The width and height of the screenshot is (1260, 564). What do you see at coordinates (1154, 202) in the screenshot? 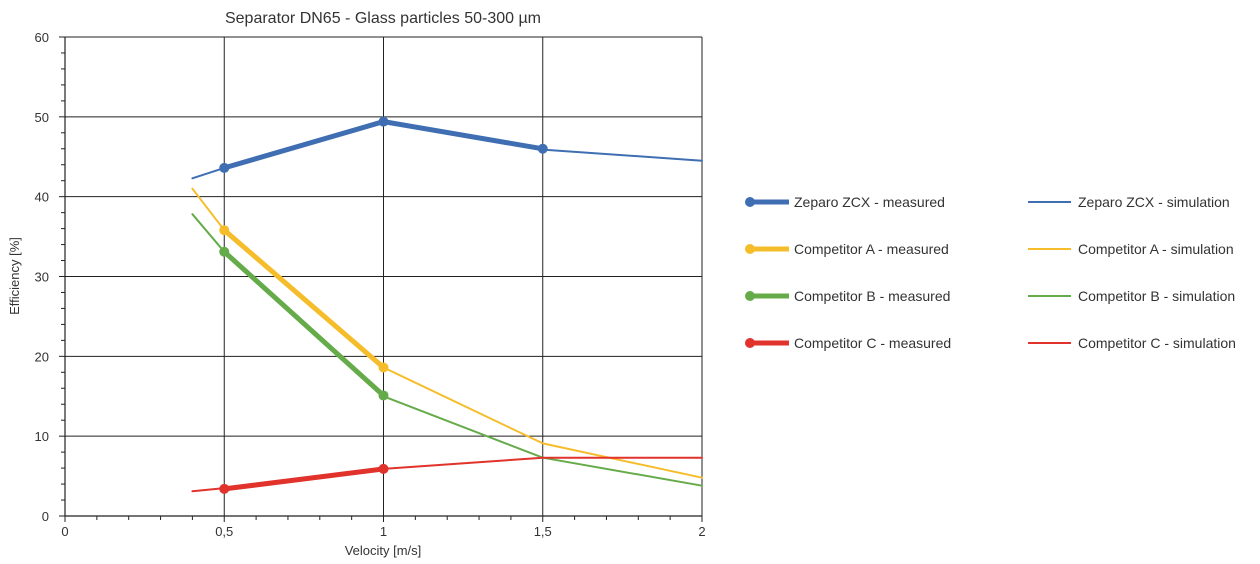
I see `legend-label: Zeparo ZCX - simulation` at bounding box center [1154, 202].